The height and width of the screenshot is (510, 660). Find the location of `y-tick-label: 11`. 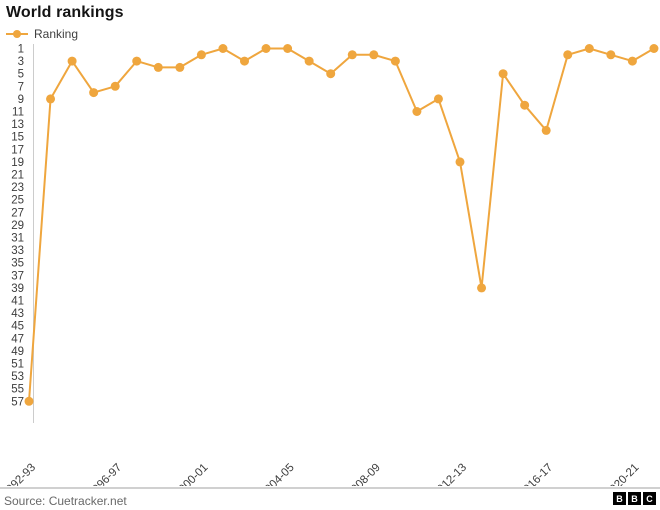

y-tick-label: 11 is located at coordinates (18, 113).